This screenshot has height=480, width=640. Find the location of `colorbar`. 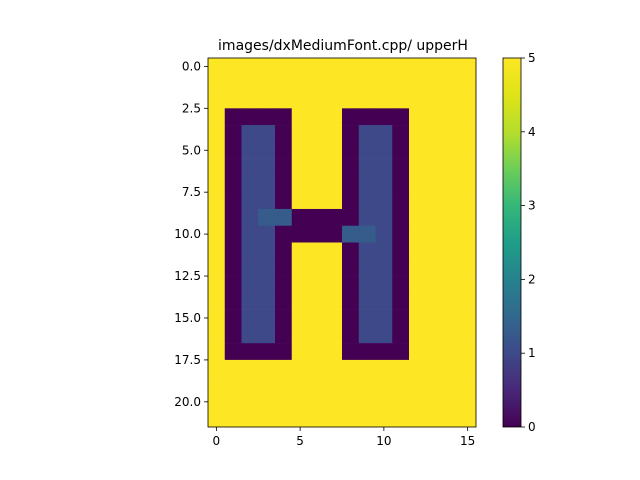

colorbar is located at coordinates (512, 242).